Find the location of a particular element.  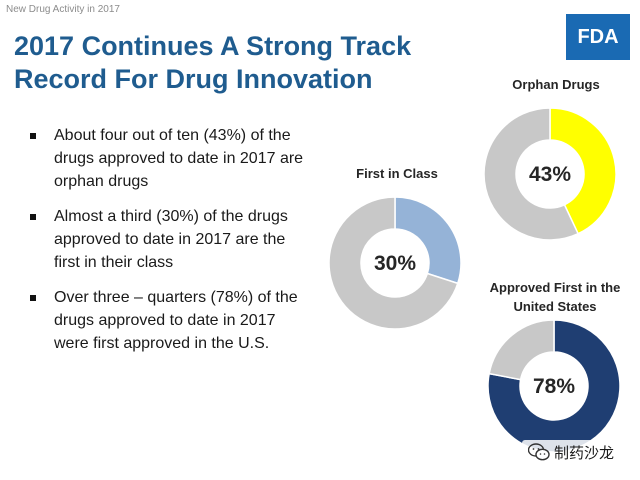

donut-center-label-orphan-drugs: 43% is located at coordinates (550, 174).